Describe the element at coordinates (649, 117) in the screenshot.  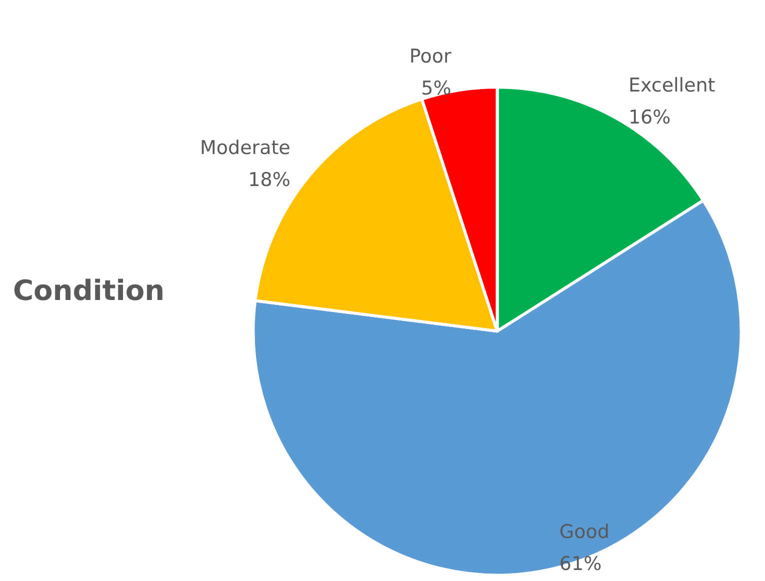
I see `data-label: 16%` at that location.